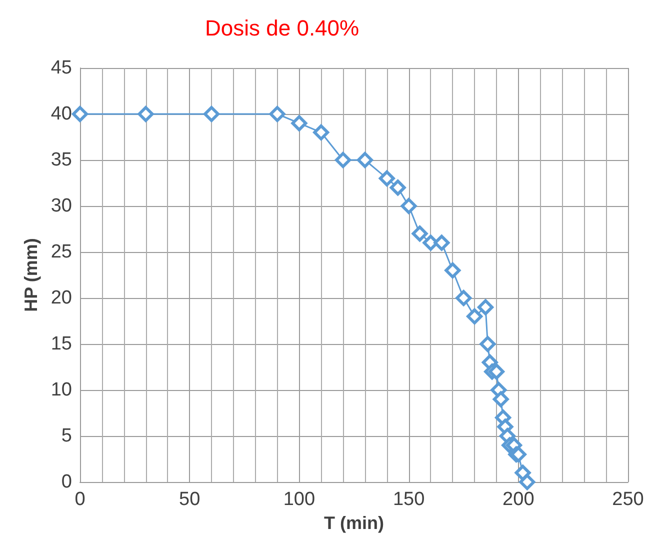 This screenshot has width=654, height=550. Describe the element at coordinates (61, 298) in the screenshot. I see `y-tick-label: 20` at that location.